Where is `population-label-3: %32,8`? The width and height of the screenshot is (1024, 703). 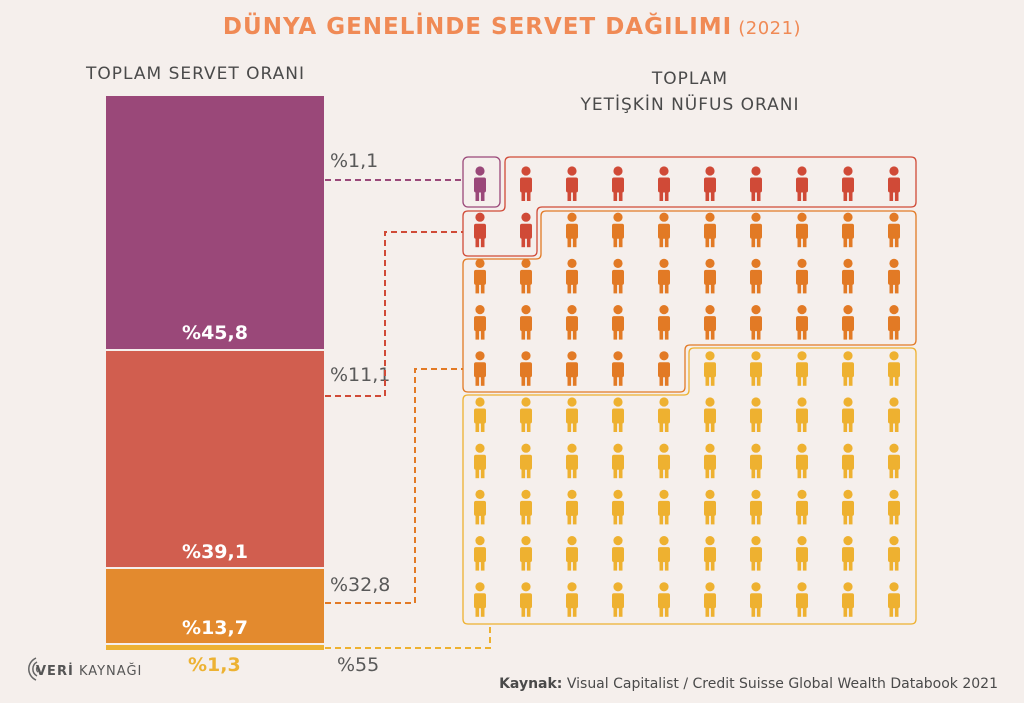
population-label-3: %32,8 is located at coordinates (360, 585).